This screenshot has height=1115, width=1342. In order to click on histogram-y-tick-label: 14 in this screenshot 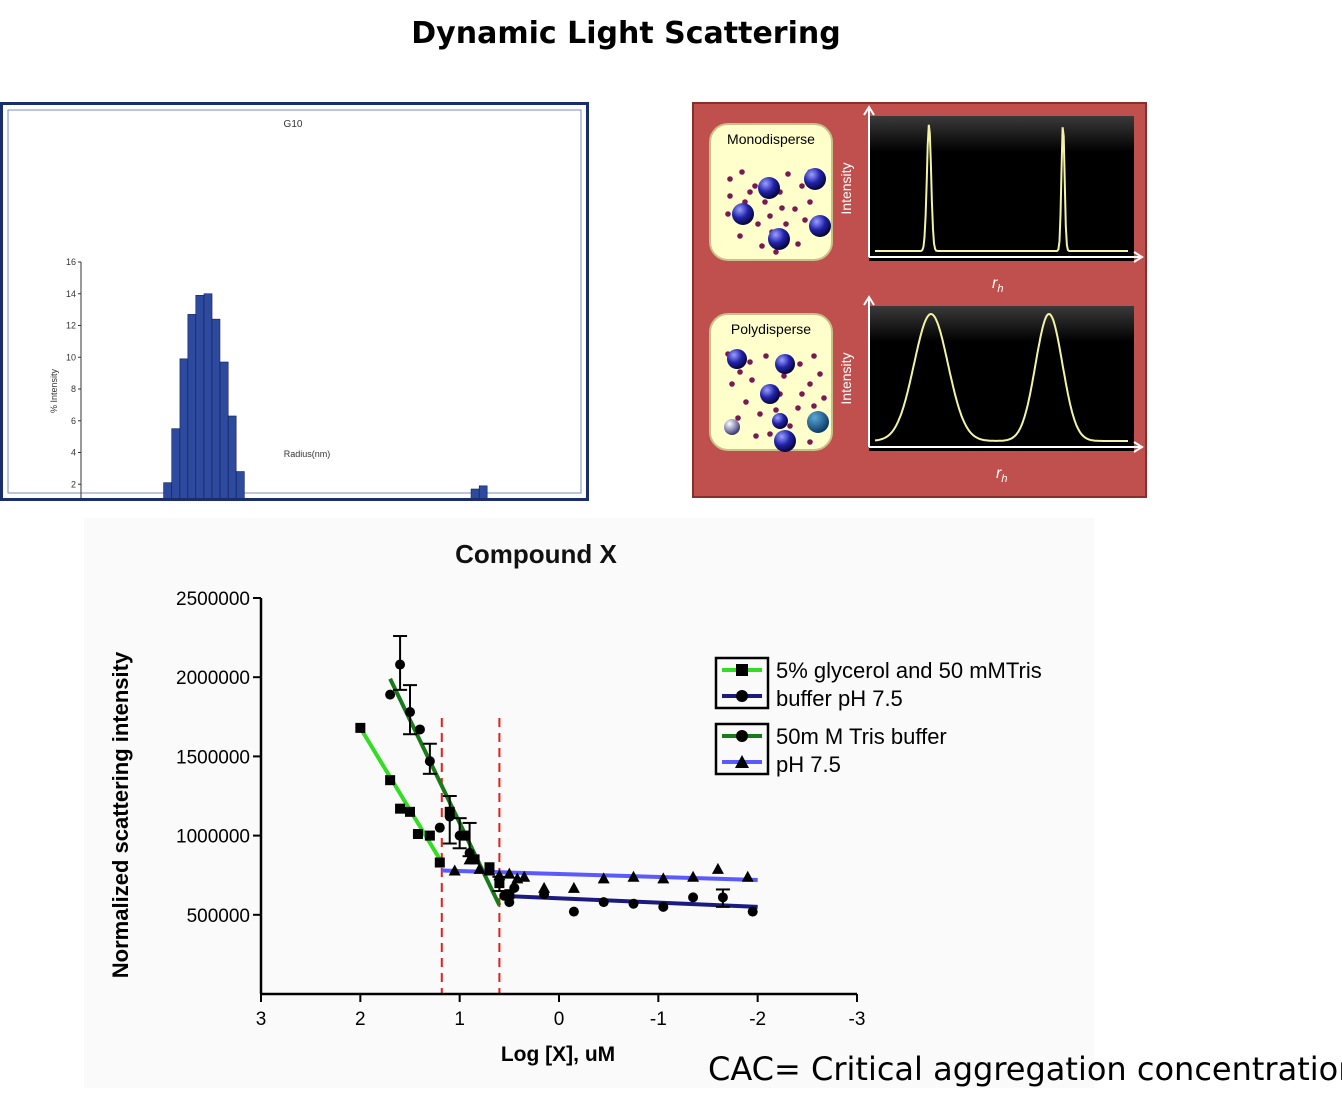, I will do `click(71, 294)`.